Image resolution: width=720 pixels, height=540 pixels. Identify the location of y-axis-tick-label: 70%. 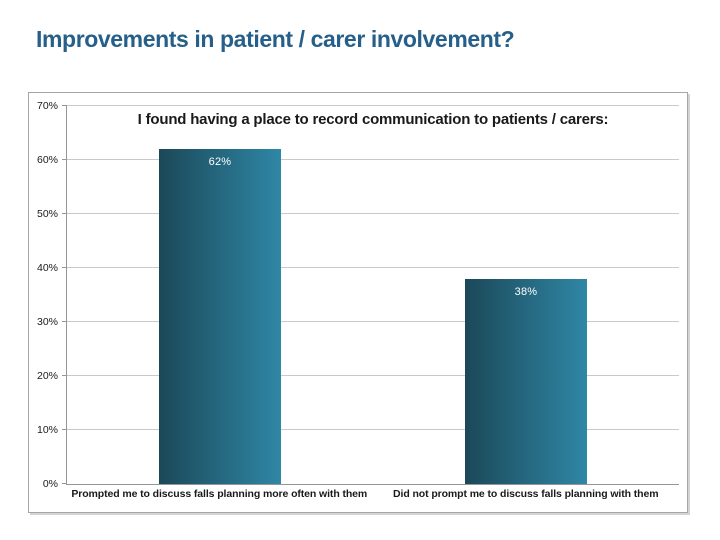
(47, 106).